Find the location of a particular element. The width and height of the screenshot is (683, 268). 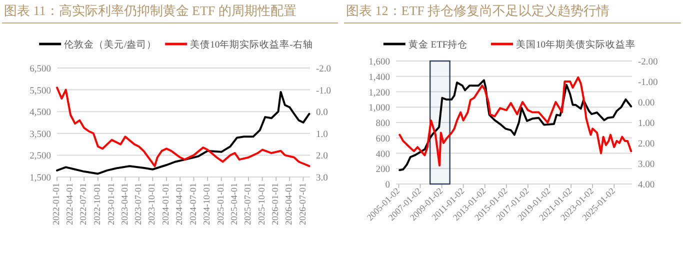

x-tick-label: 2024-04-01 is located at coordinates (179, 204).